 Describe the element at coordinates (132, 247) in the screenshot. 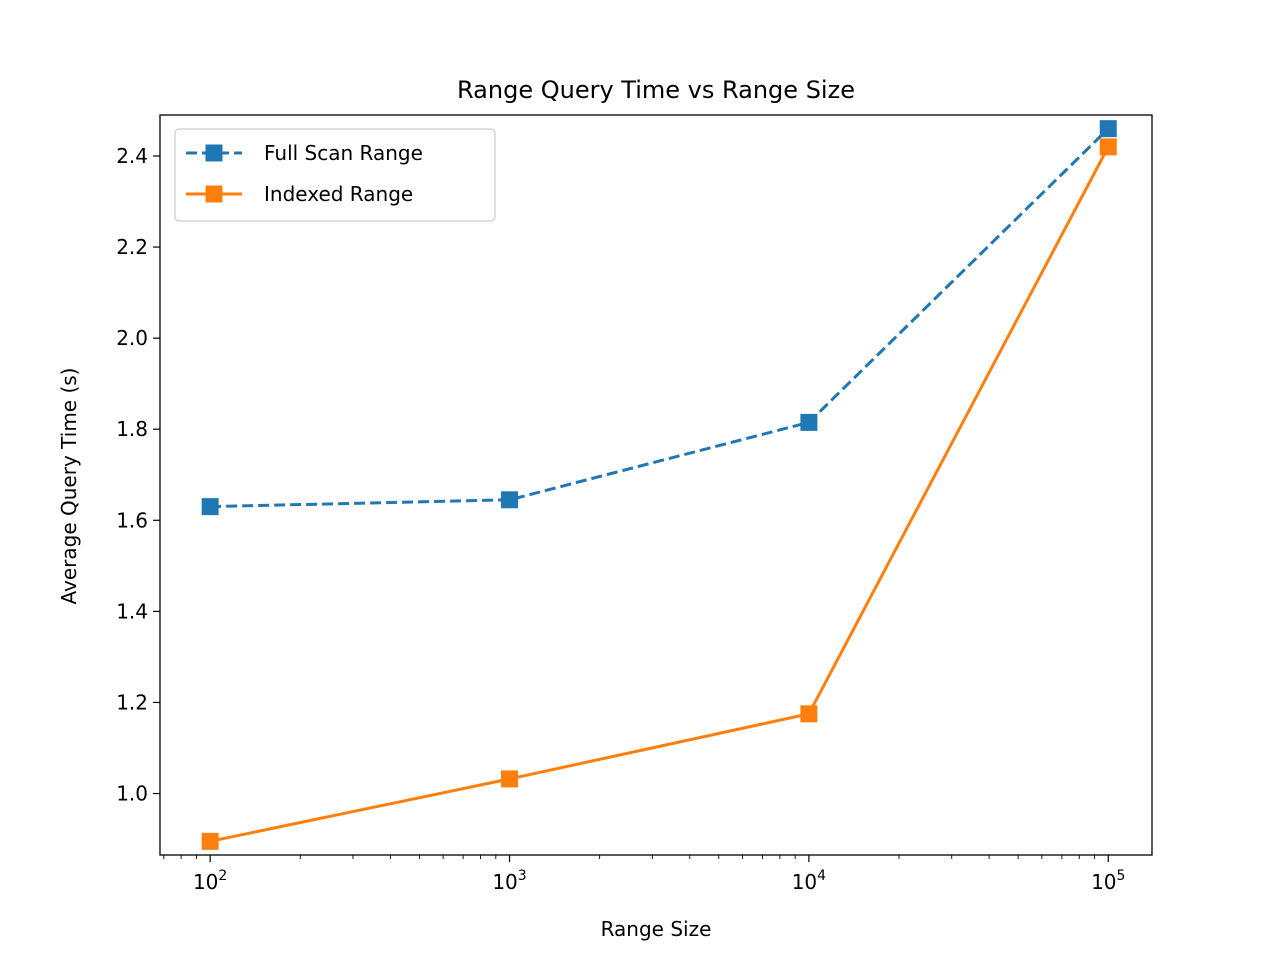

I see `y-tick-label: 2.2` at that location.